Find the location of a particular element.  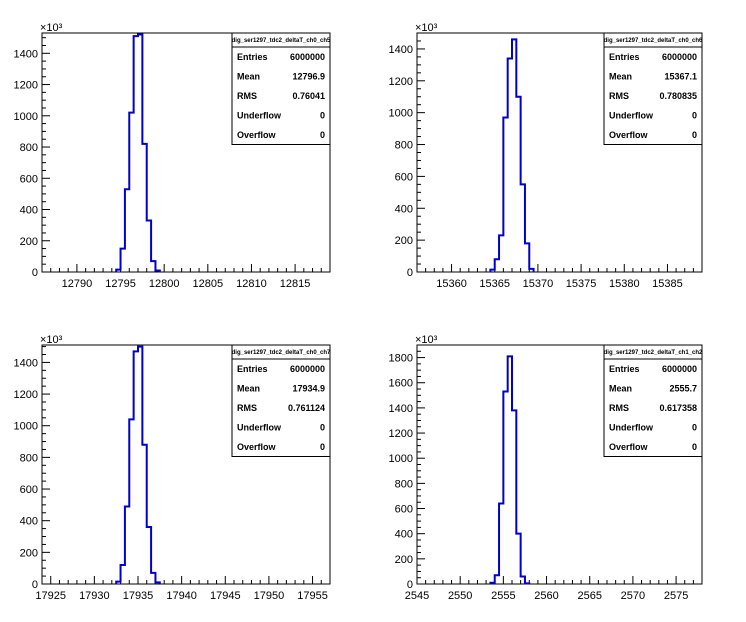

x-tick-label: 2570 is located at coordinates (633, 596).